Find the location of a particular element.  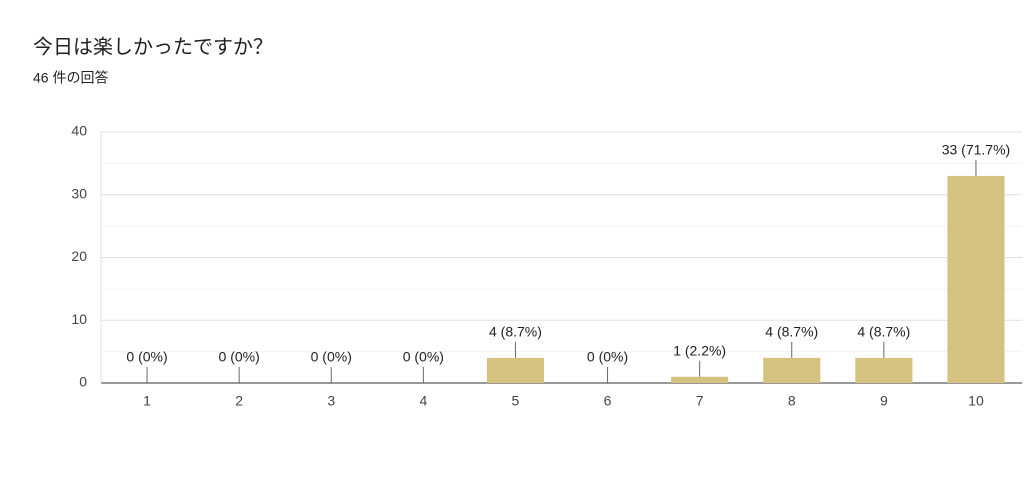

x-tick-label: 4 is located at coordinates (423, 401).